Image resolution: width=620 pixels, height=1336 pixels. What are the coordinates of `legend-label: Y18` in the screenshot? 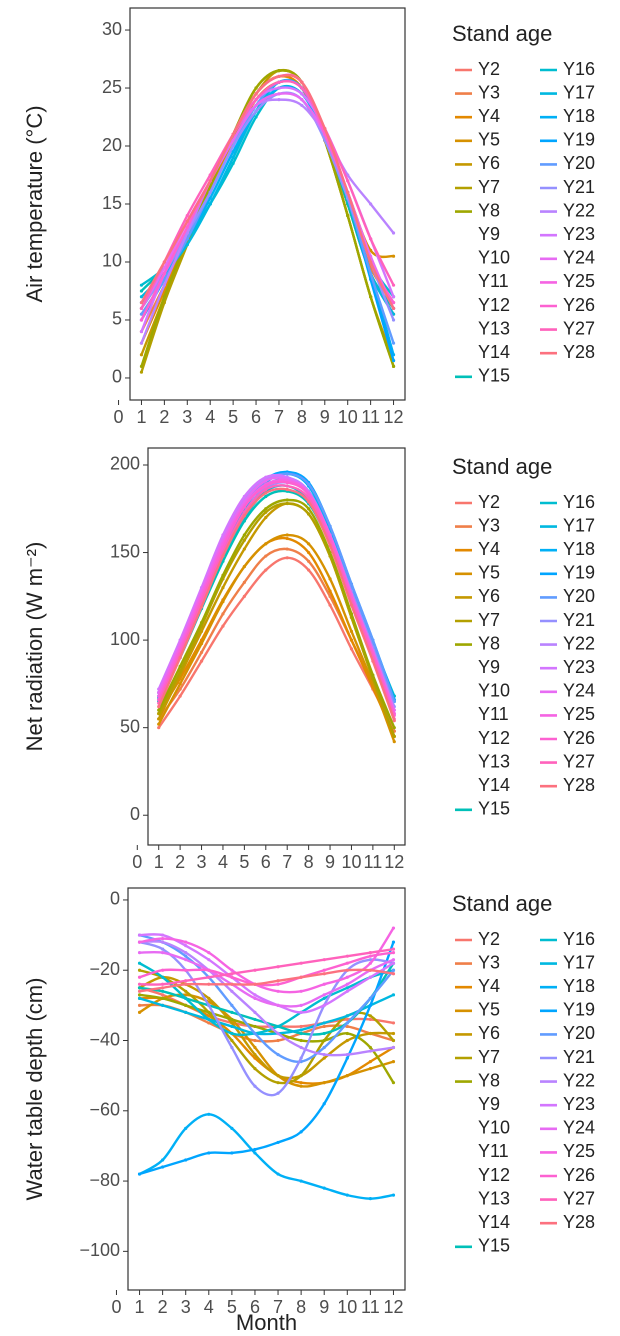 It's located at (579, 549).